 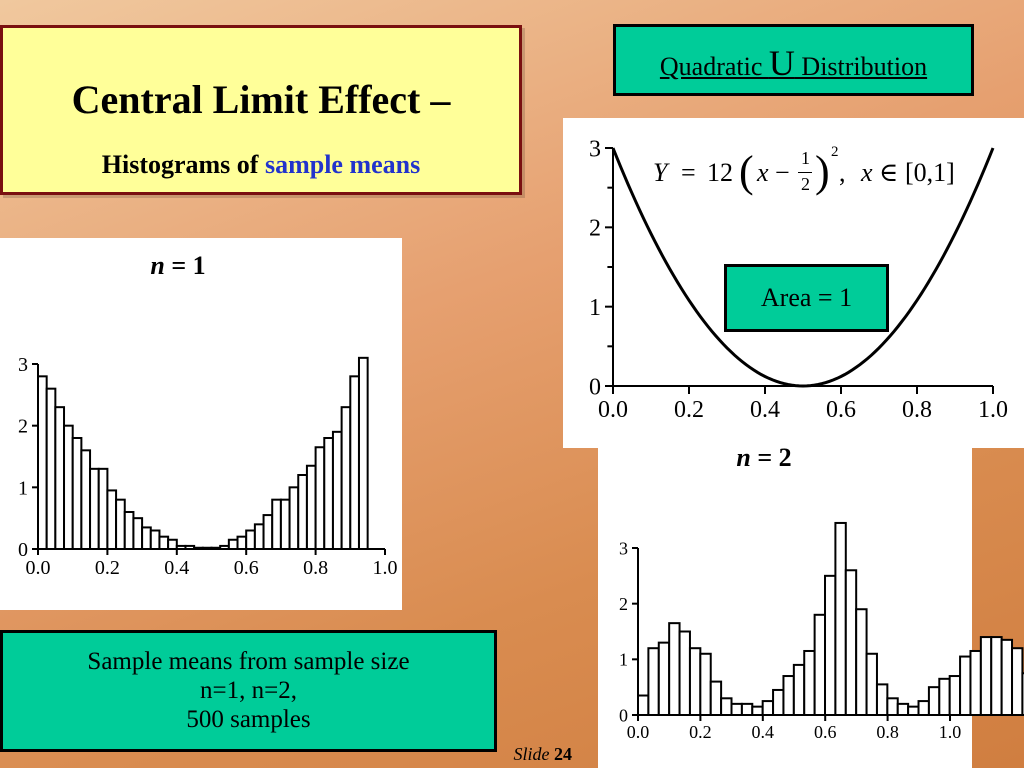 I want to click on formula-minus: −, so click(x=782, y=172).